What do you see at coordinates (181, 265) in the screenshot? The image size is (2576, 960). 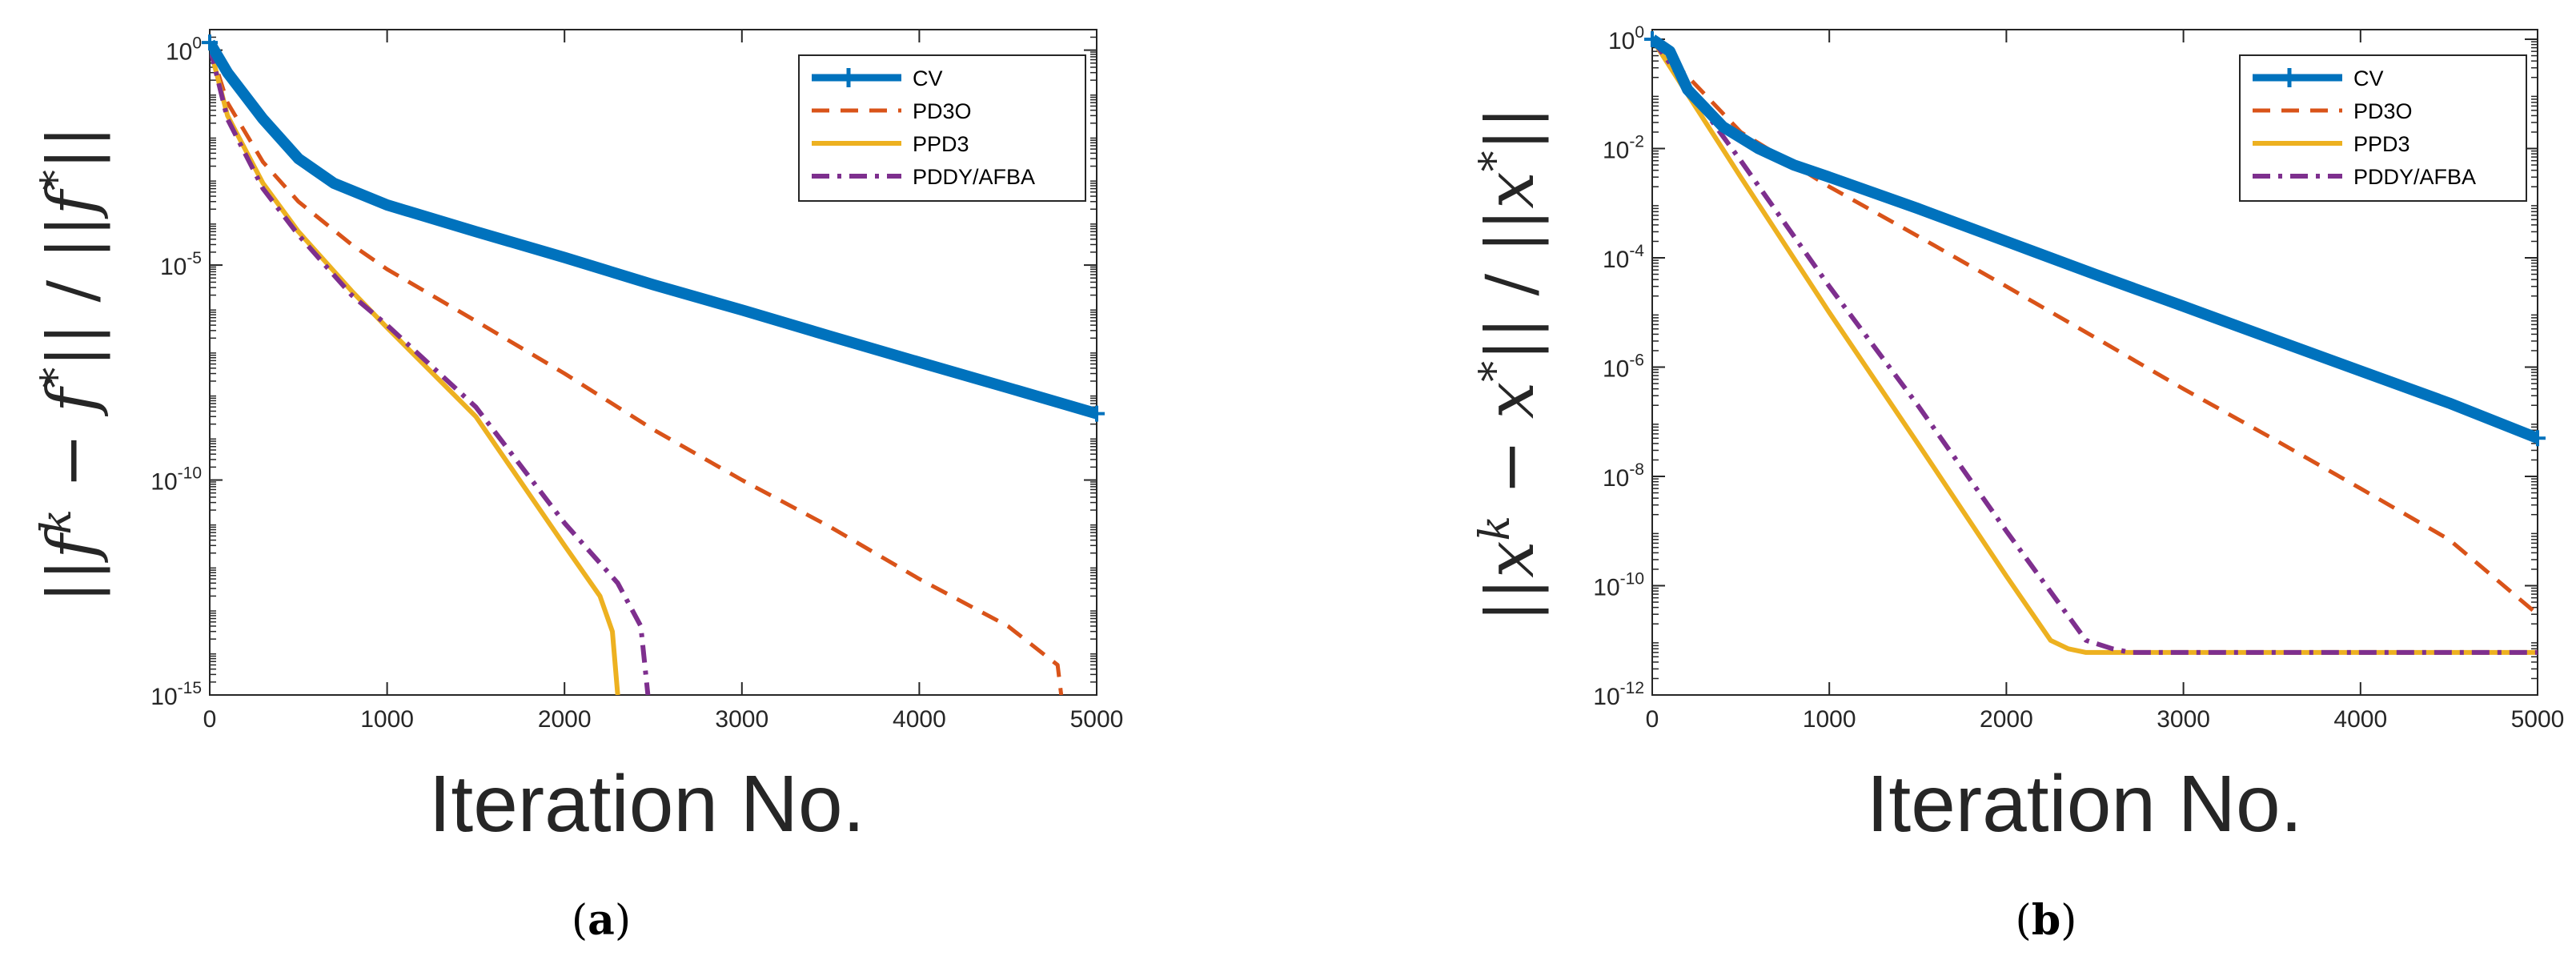 I see `y-tick-label: 10⁻⁵` at bounding box center [181, 265].